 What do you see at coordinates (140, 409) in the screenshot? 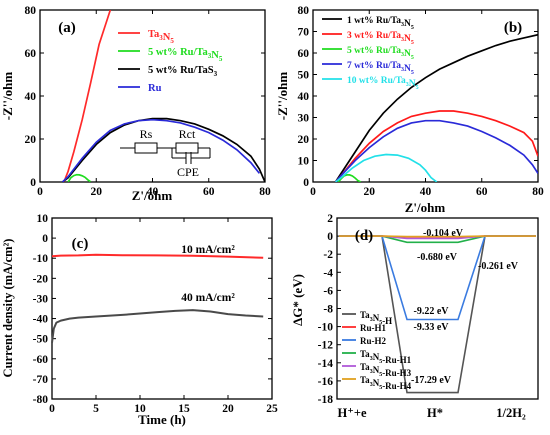
I see `panel-c-xtick-label: 10` at bounding box center [140, 409].